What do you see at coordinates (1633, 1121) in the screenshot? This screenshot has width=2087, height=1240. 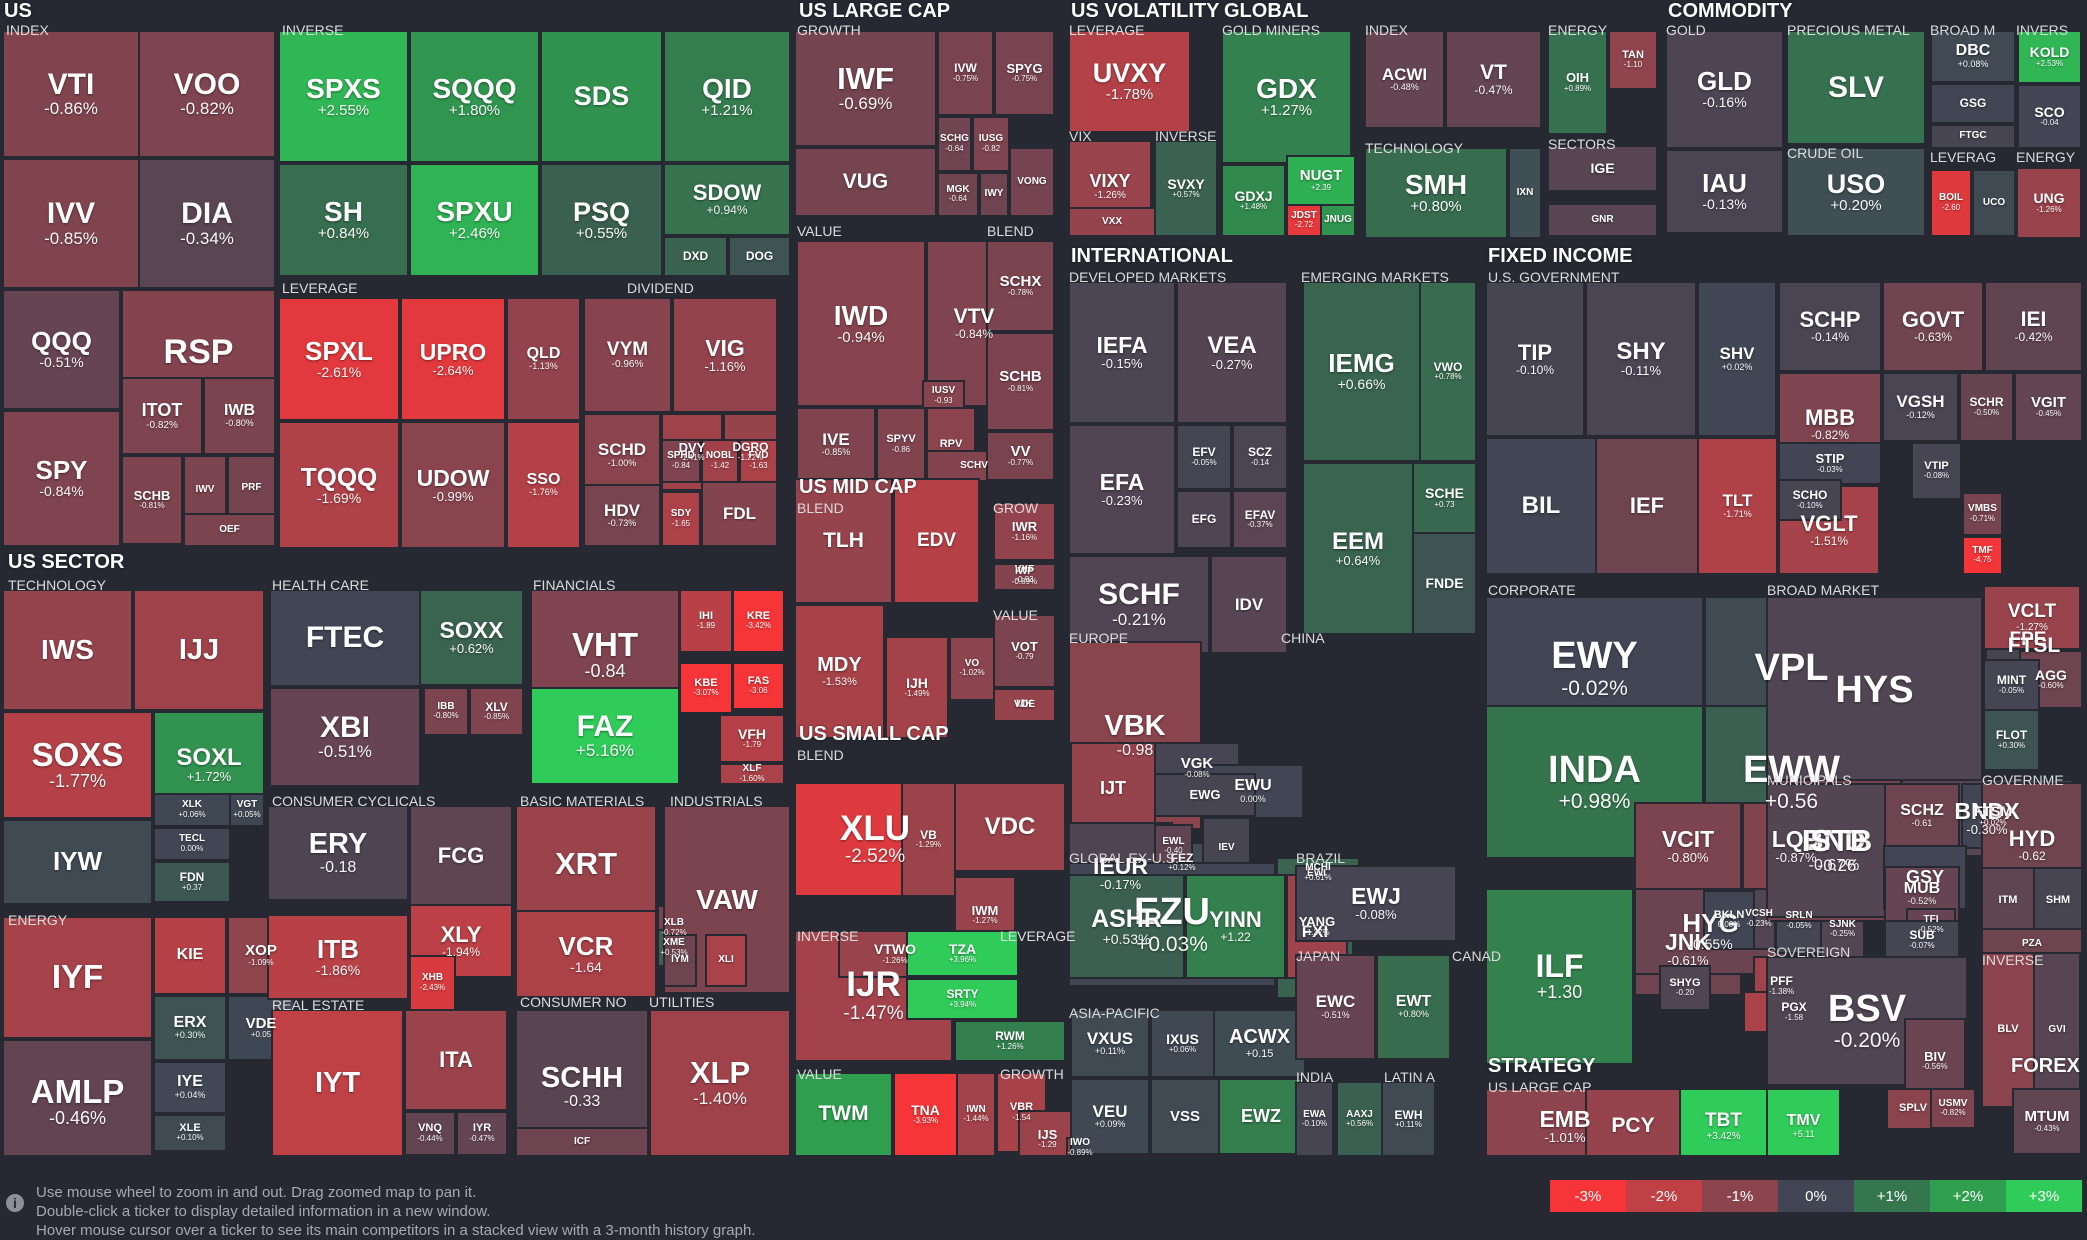 I see `tile-pcy` at bounding box center [1633, 1121].